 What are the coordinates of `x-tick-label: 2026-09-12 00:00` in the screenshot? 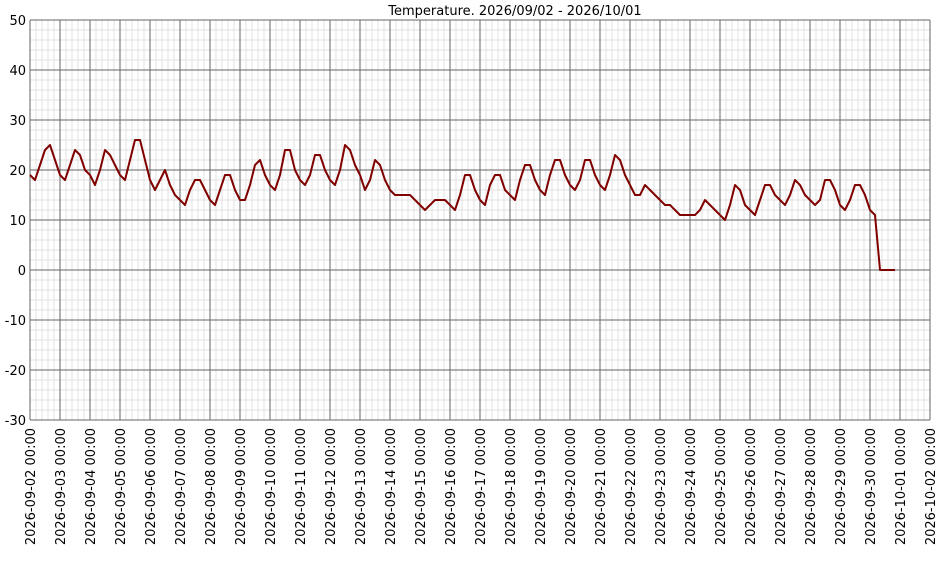 It's located at (331, 486).